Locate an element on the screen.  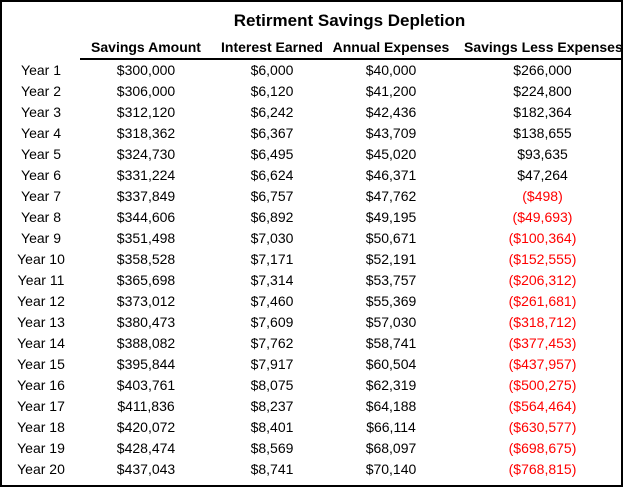
interest-earned-cell: $7,030 is located at coordinates (272, 238).